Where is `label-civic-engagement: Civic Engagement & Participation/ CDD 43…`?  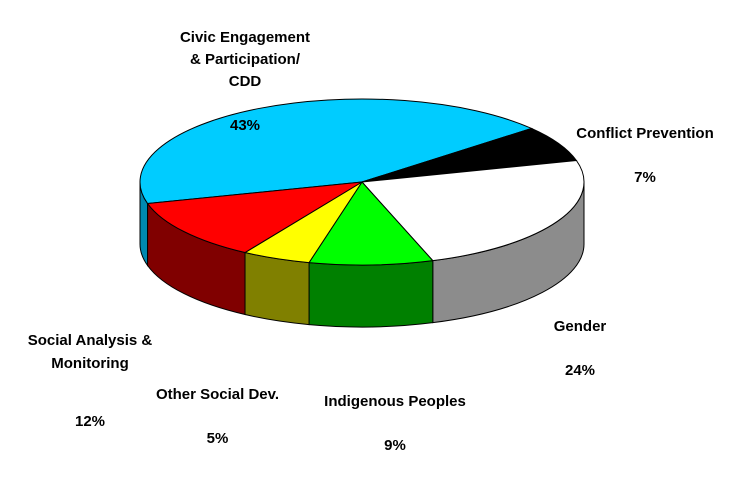
label-civic-engagement: Civic Engagement & Participation/ CDD 43… is located at coordinates (245, 81).